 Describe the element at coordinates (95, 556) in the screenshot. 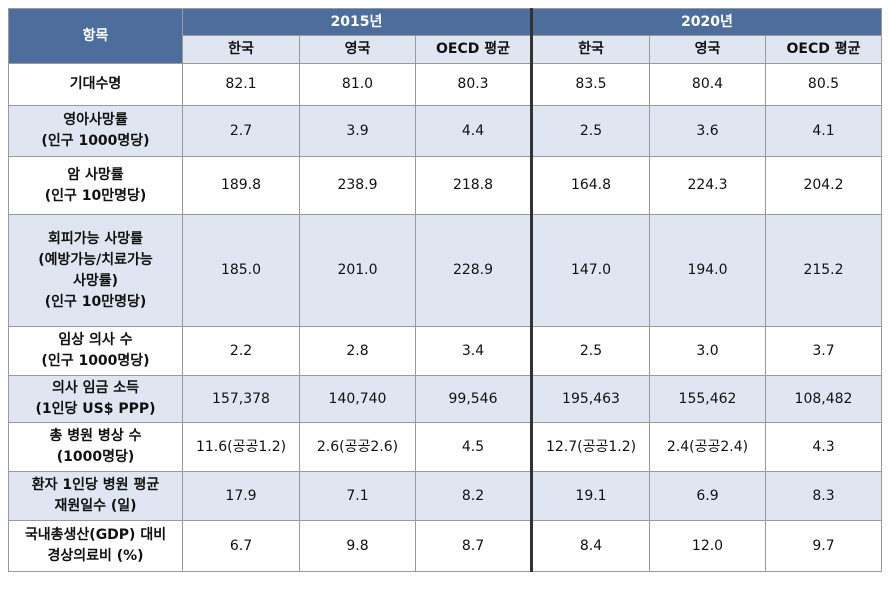

I see `row-label-line: 경상의료비 (%)` at that location.